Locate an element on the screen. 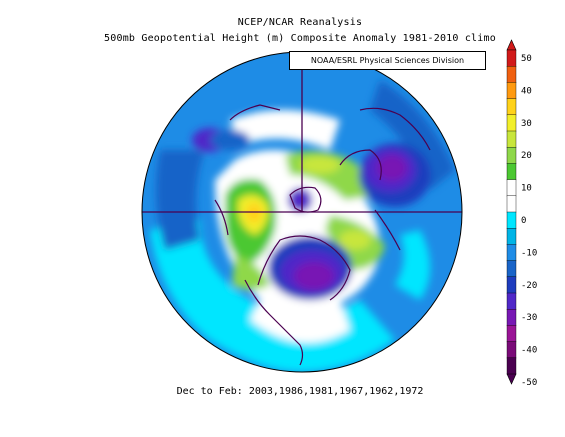 The image size is (565, 437). colorbar-label: 40 is located at coordinates (526, 91).